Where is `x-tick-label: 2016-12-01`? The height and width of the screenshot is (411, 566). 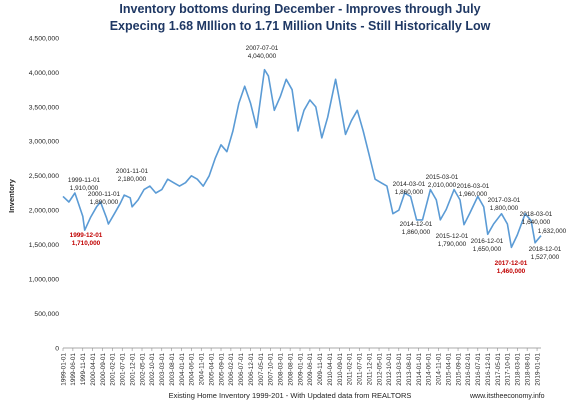 x-tick-label: 2016-12-01 is located at coordinates (488, 369).